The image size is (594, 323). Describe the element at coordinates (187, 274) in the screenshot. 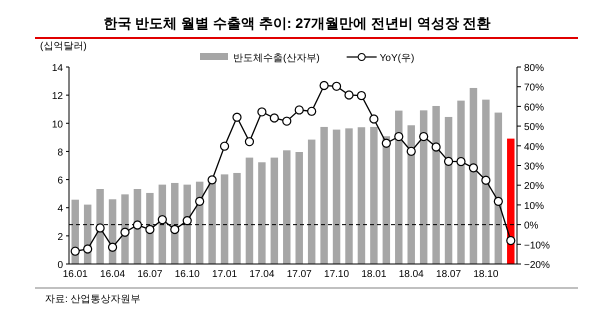

I see `x-tick-label: 16.10` at that location.